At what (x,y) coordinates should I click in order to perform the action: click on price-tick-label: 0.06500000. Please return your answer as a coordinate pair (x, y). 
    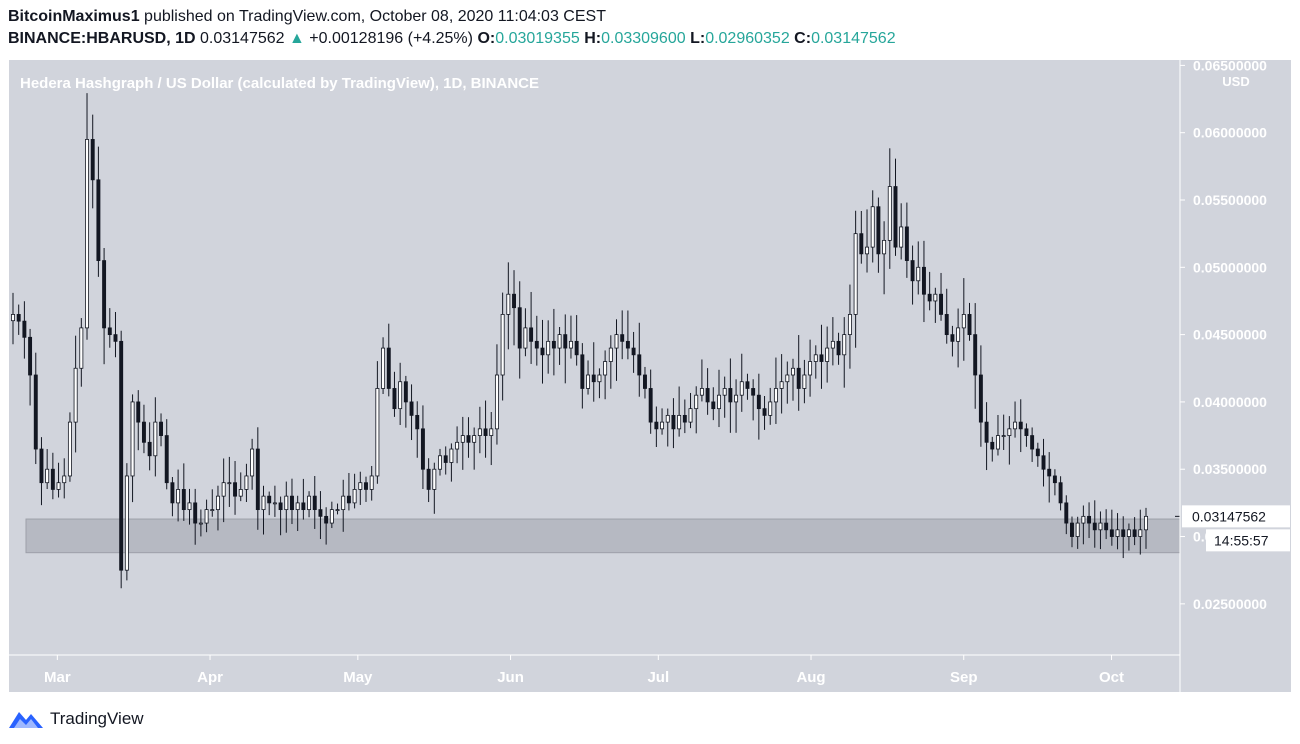
    Looking at the image, I should click on (1230, 65).